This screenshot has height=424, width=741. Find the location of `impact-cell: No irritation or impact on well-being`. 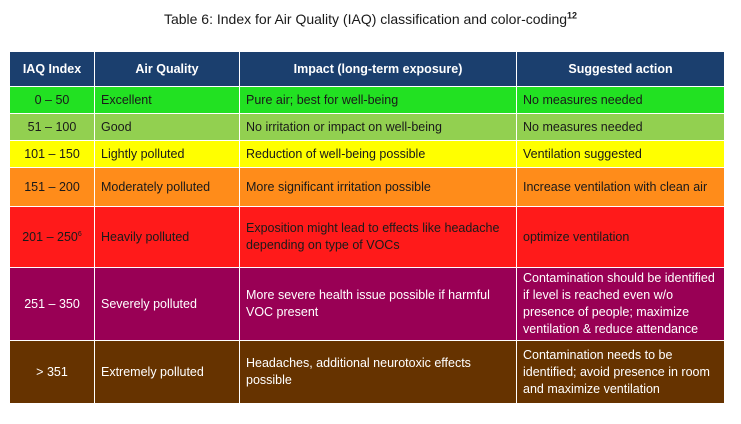

impact-cell: No irritation or impact on well-being is located at coordinates (378, 127).